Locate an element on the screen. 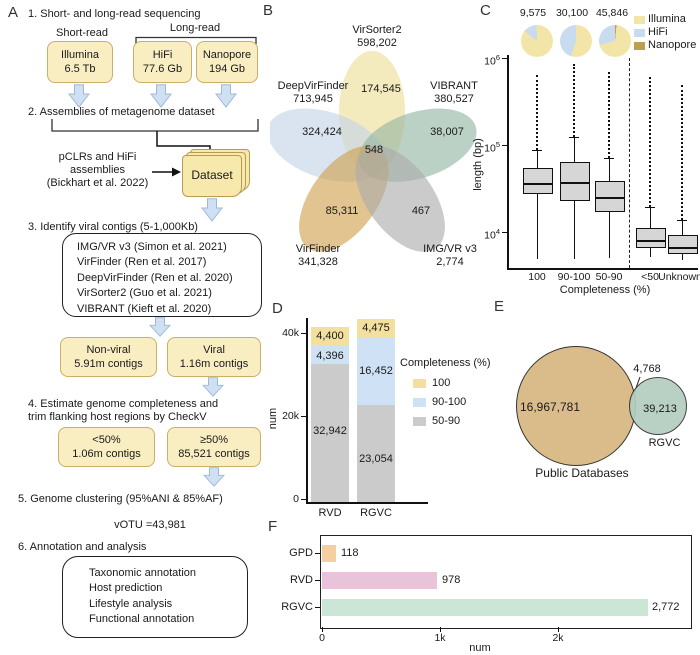  illumina-box: Illumina 6.5 Tb is located at coordinates (80, 62).